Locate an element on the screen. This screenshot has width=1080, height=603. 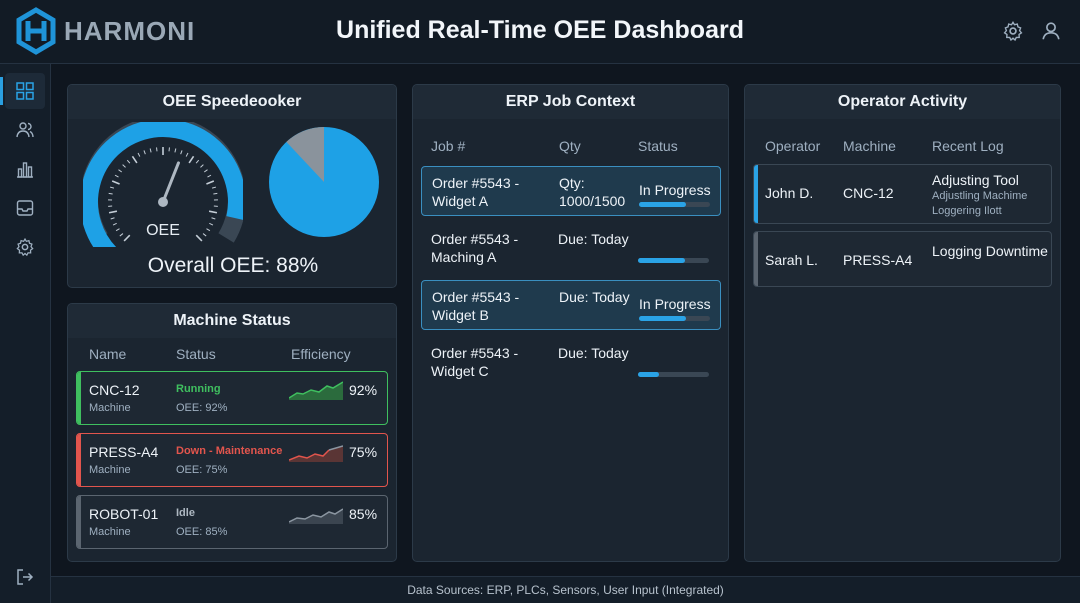
job-qty: Qty: 1000/1500 is located at coordinates (592, 192).